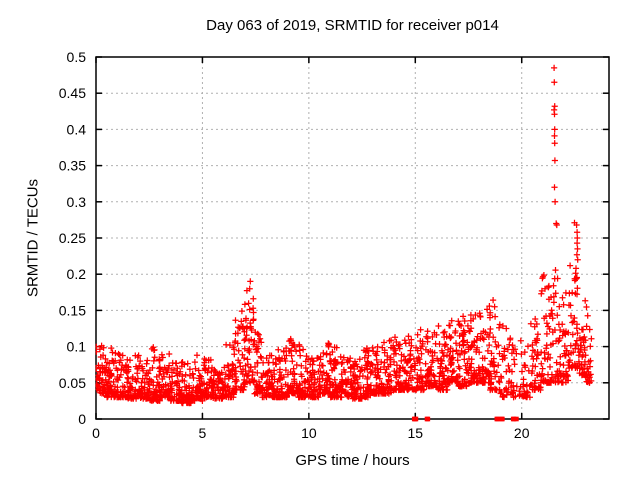 The width and height of the screenshot is (640, 480). What do you see at coordinates (203, 433) in the screenshot?
I see `x-tick-label: 5` at bounding box center [203, 433].